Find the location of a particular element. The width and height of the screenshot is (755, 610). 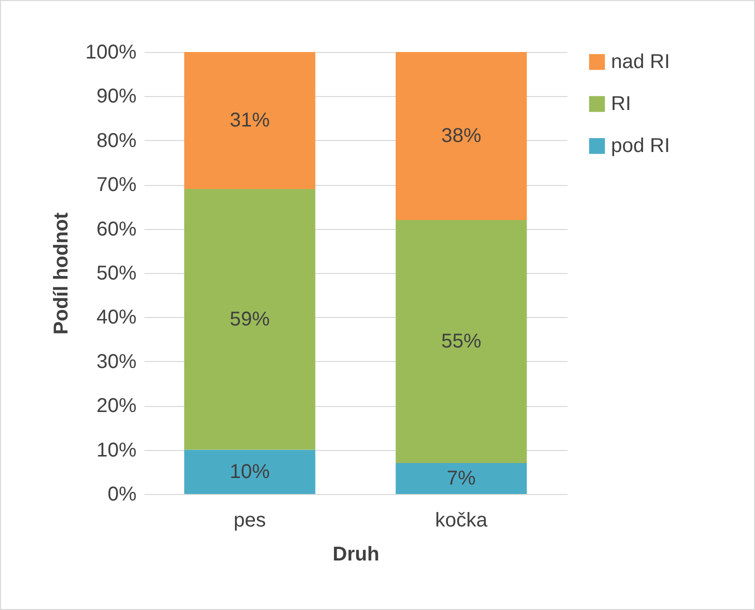

data-label: 31% is located at coordinates (250, 121).